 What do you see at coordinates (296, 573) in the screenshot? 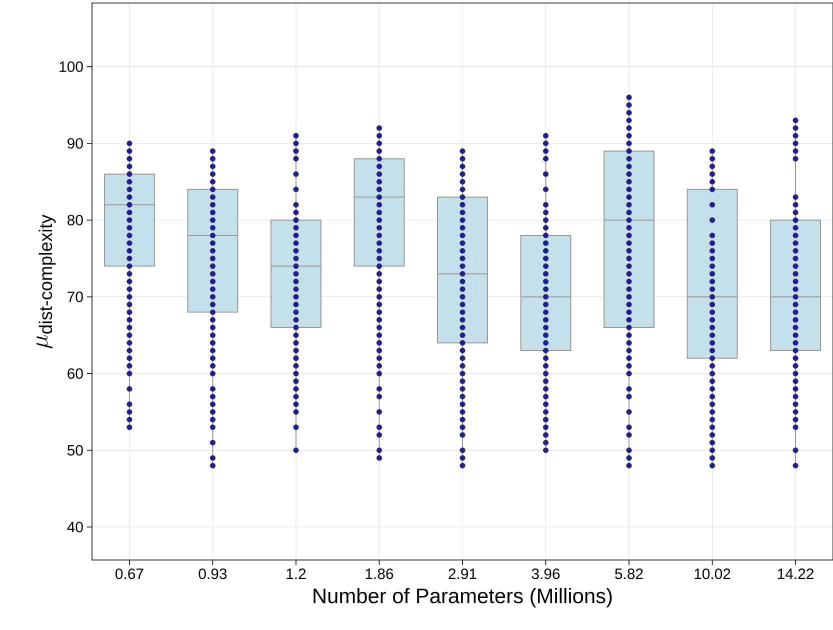
I see `x-tick-label: 1.2` at bounding box center [296, 573].